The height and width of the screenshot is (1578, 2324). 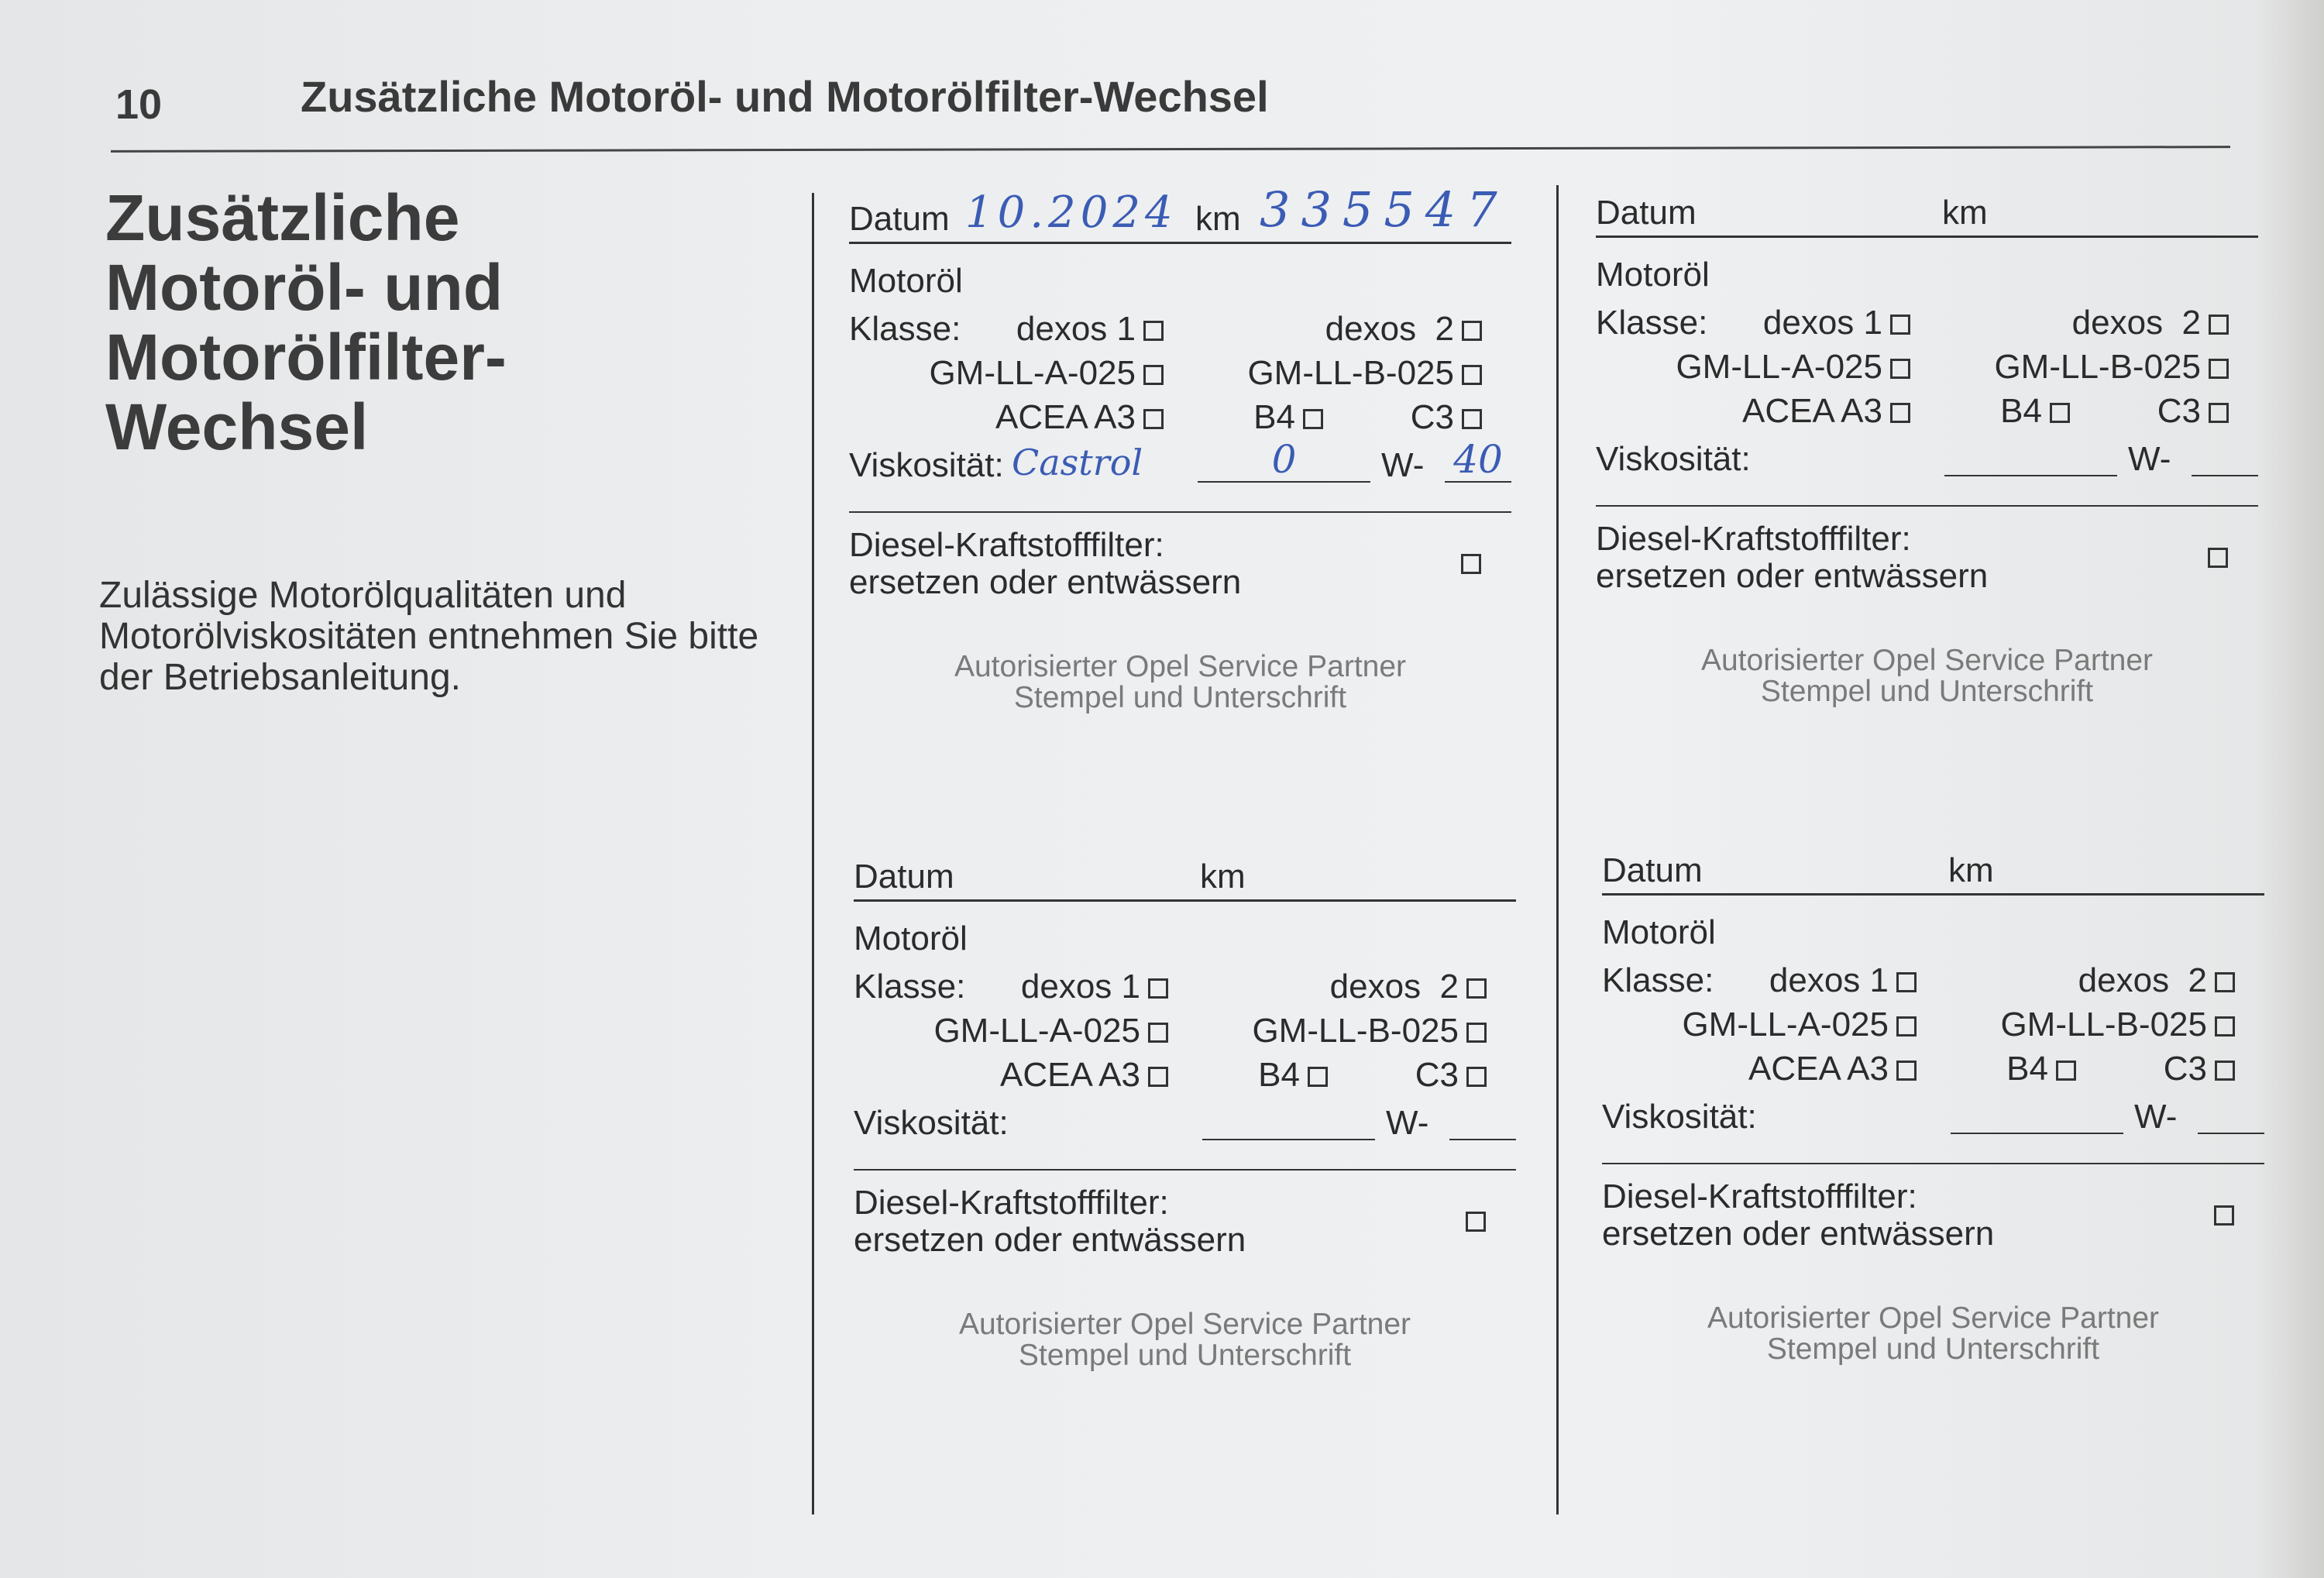 I want to click on gm-ll-a-label: GM-LL-A-025, so click(x=1036, y=1031).